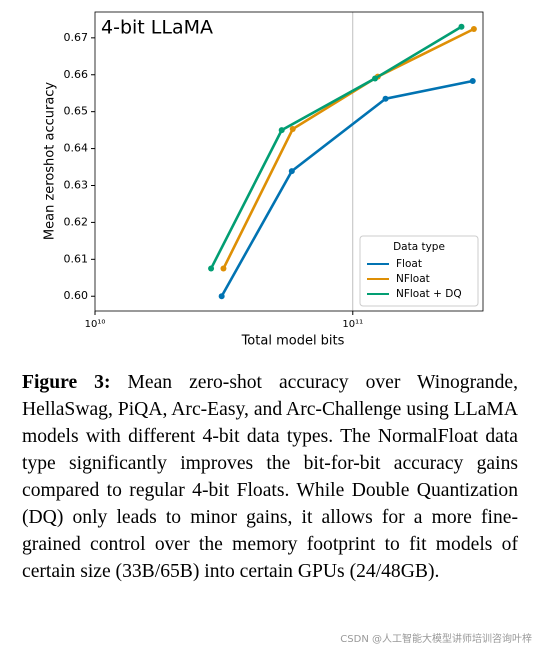 This screenshot has width=538, height=649. What do you see at coordinates (409, 264) in the screenshot?
I see `legend-label: Float` at bounding box center [409, 264].